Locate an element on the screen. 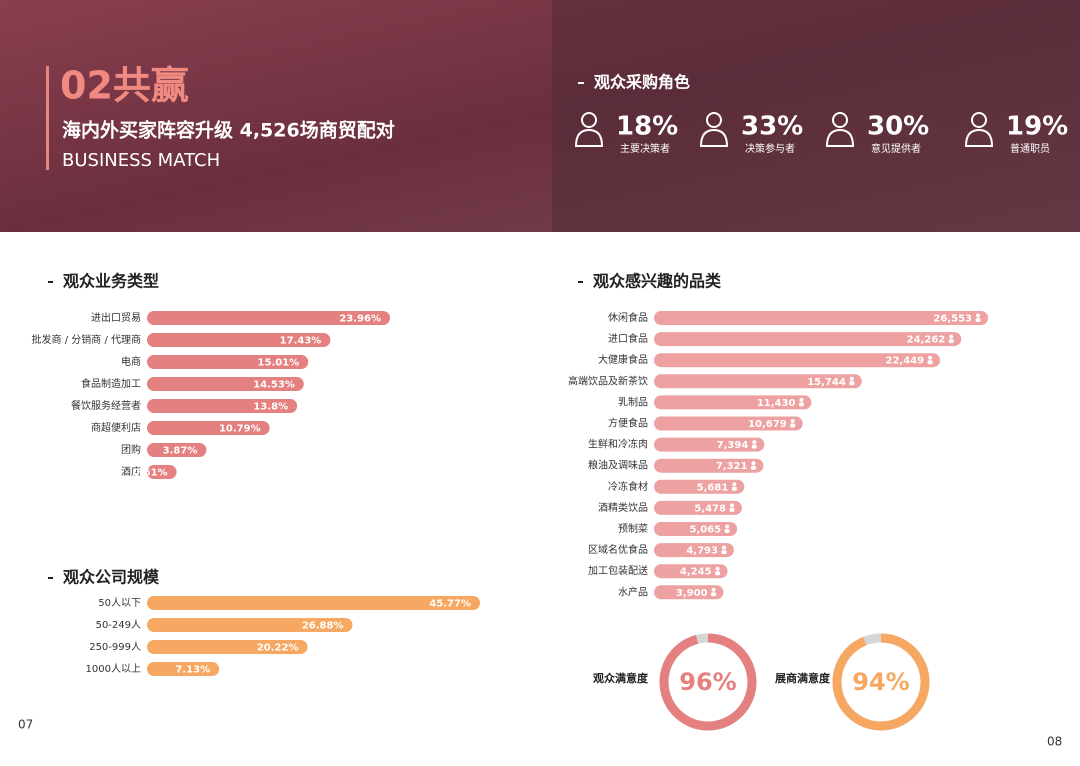 Image resolution: width=1080 pixels, height=766 pixels. value-label: 15.01% is located at coordinates (279, 363).